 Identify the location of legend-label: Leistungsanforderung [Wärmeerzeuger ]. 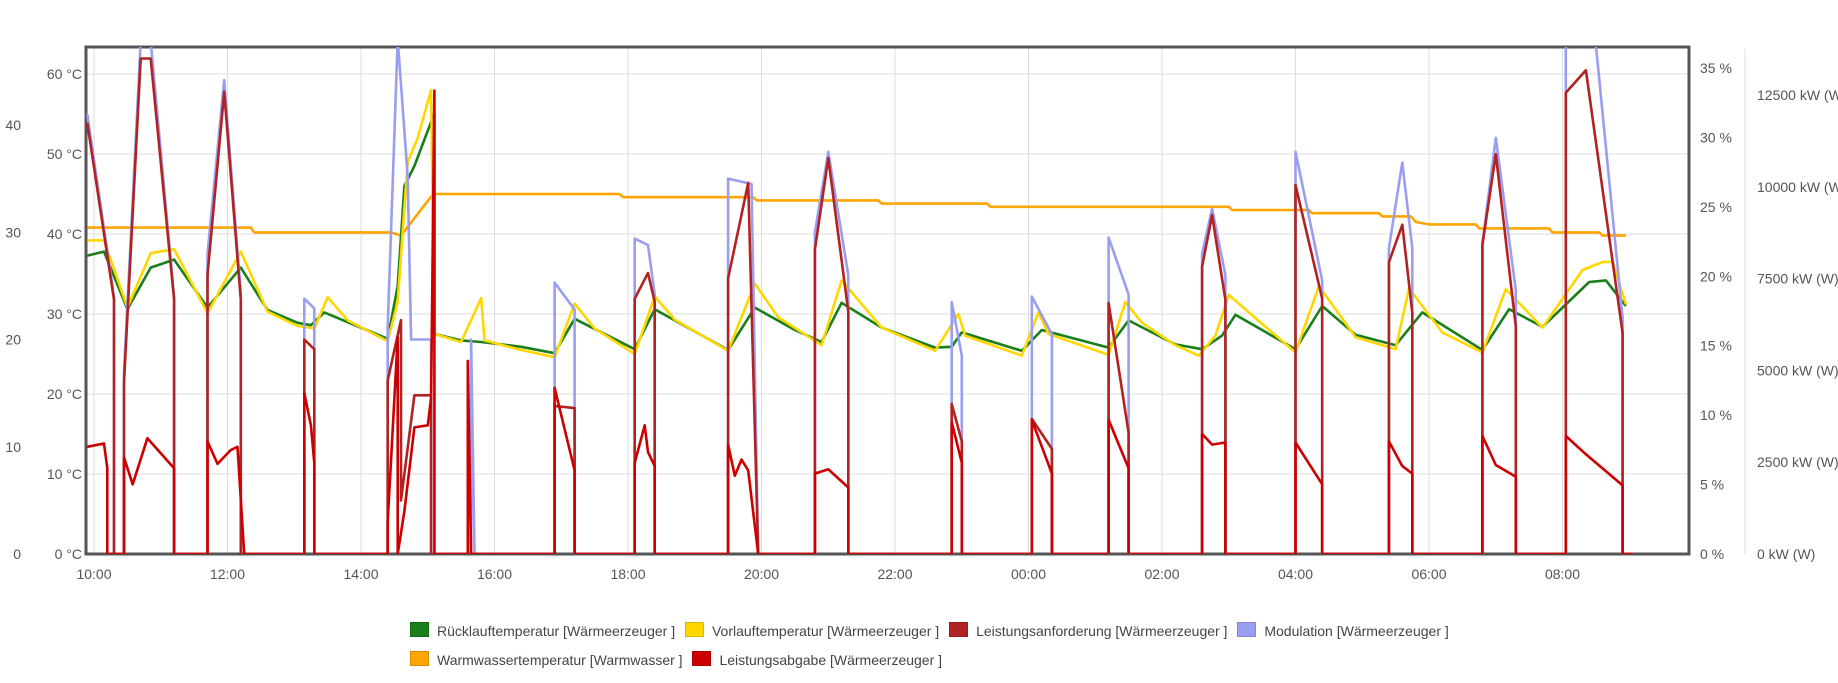
(1102, 631).